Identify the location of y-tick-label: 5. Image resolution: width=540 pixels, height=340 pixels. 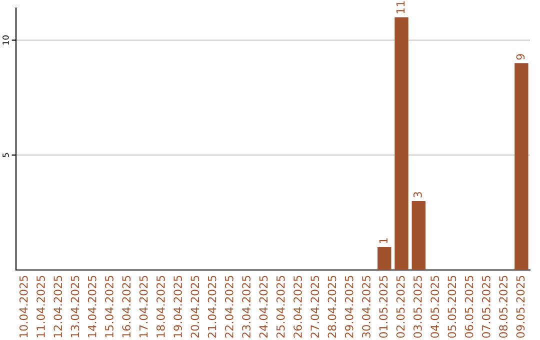
(5, 155).